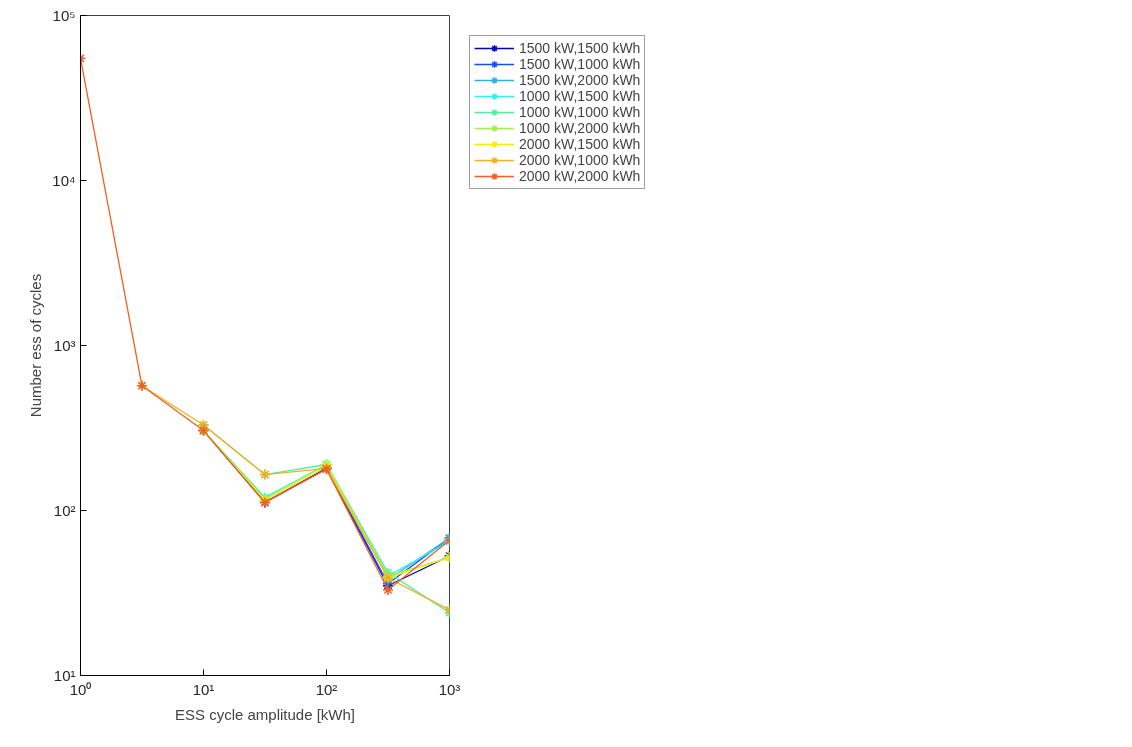 The image size is (1132, 747). Describe the element at coordinates (580, 112) in the screenshot. I see `legend-label: 1000 kW,1000 kWh` at that location.